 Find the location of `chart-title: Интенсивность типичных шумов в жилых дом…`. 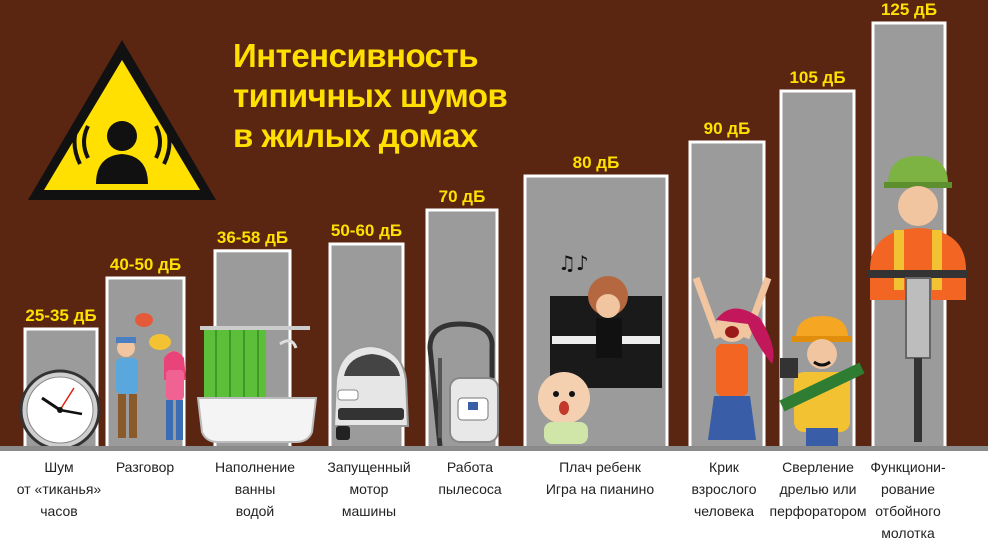

chart-title: Интенсивность типичных шумов в жилых дом… is located at coordinates (398, 96).